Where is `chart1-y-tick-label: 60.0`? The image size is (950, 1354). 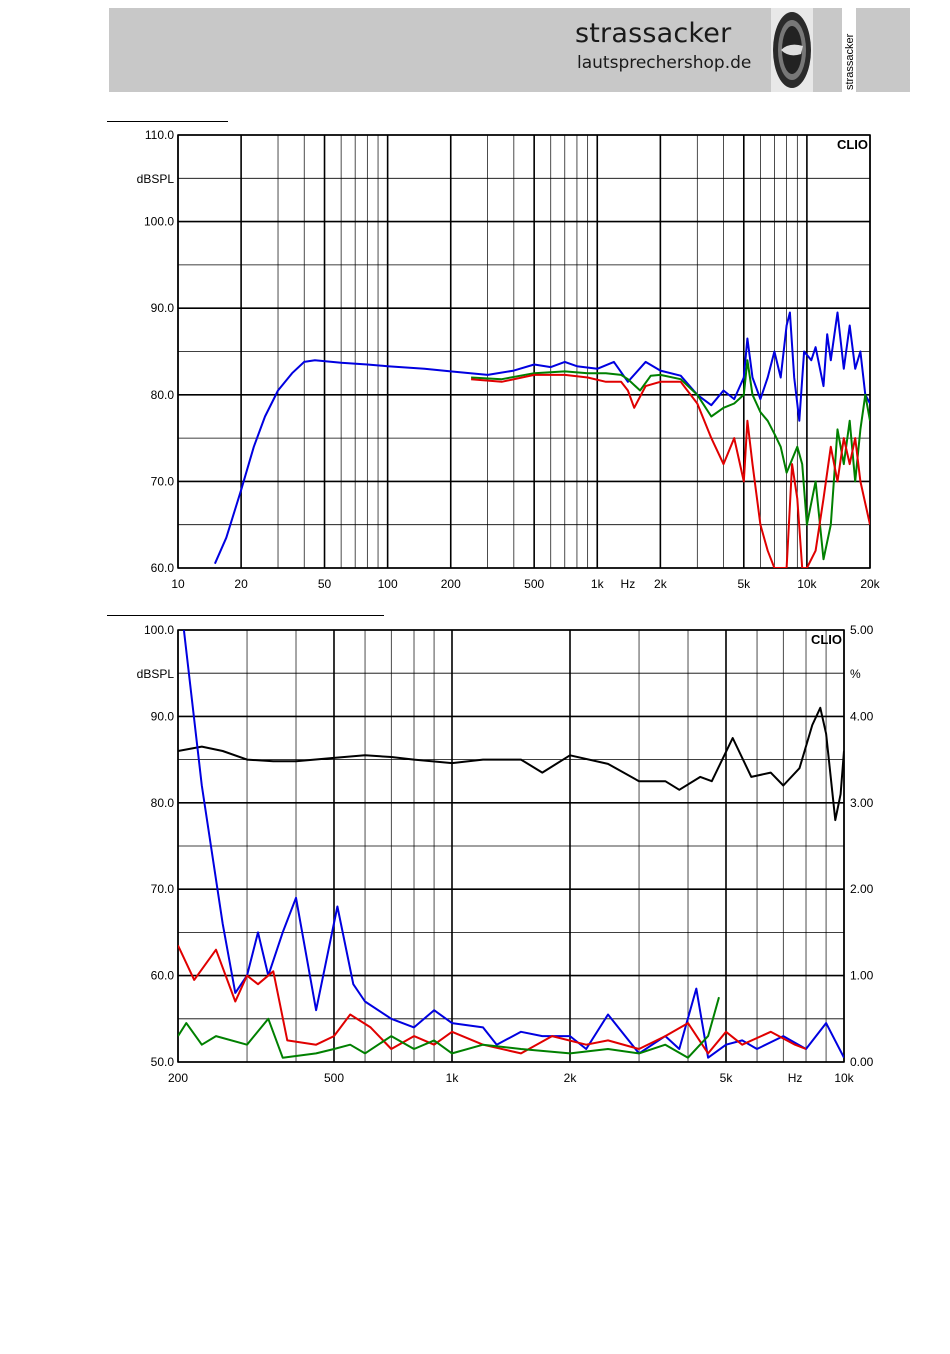 chart1-y-tick-label: 60.0 is located at coordinates (163, 976).